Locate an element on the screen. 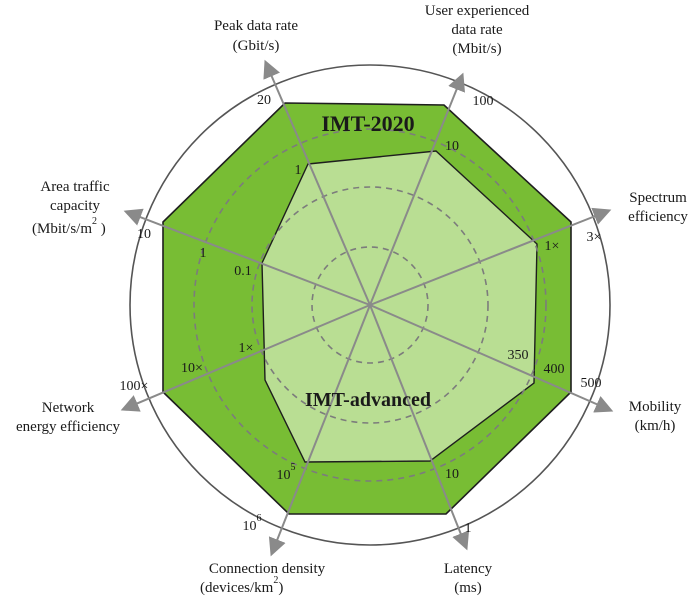 Image resolution: width=700 pixels, height=604 pixels. user-rate-imt2020-value: 100 is located at coordinates (483, 101).